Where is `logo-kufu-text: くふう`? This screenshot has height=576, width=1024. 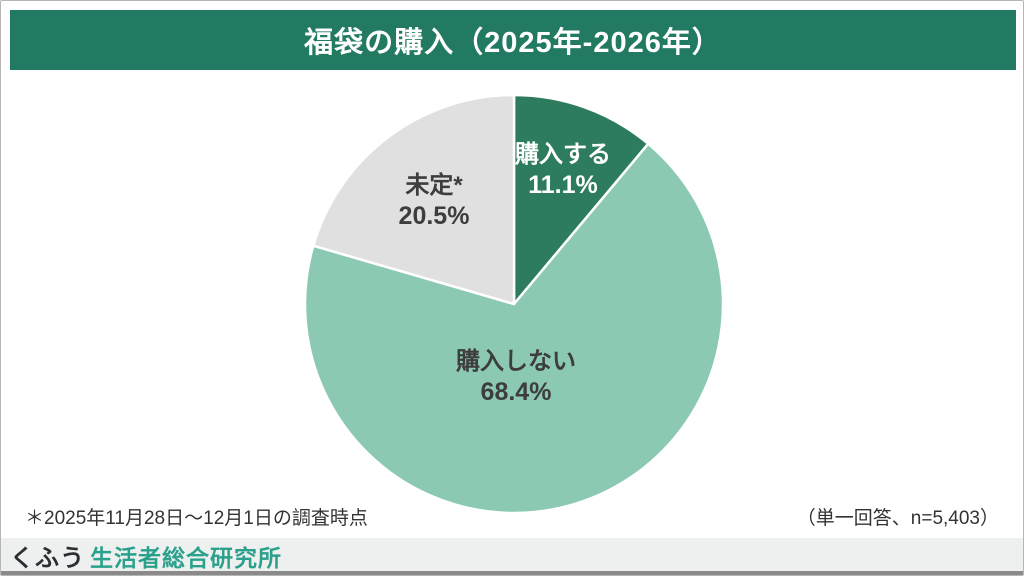
logo-kufu-text: くふう is located at coordinates (47, 558).